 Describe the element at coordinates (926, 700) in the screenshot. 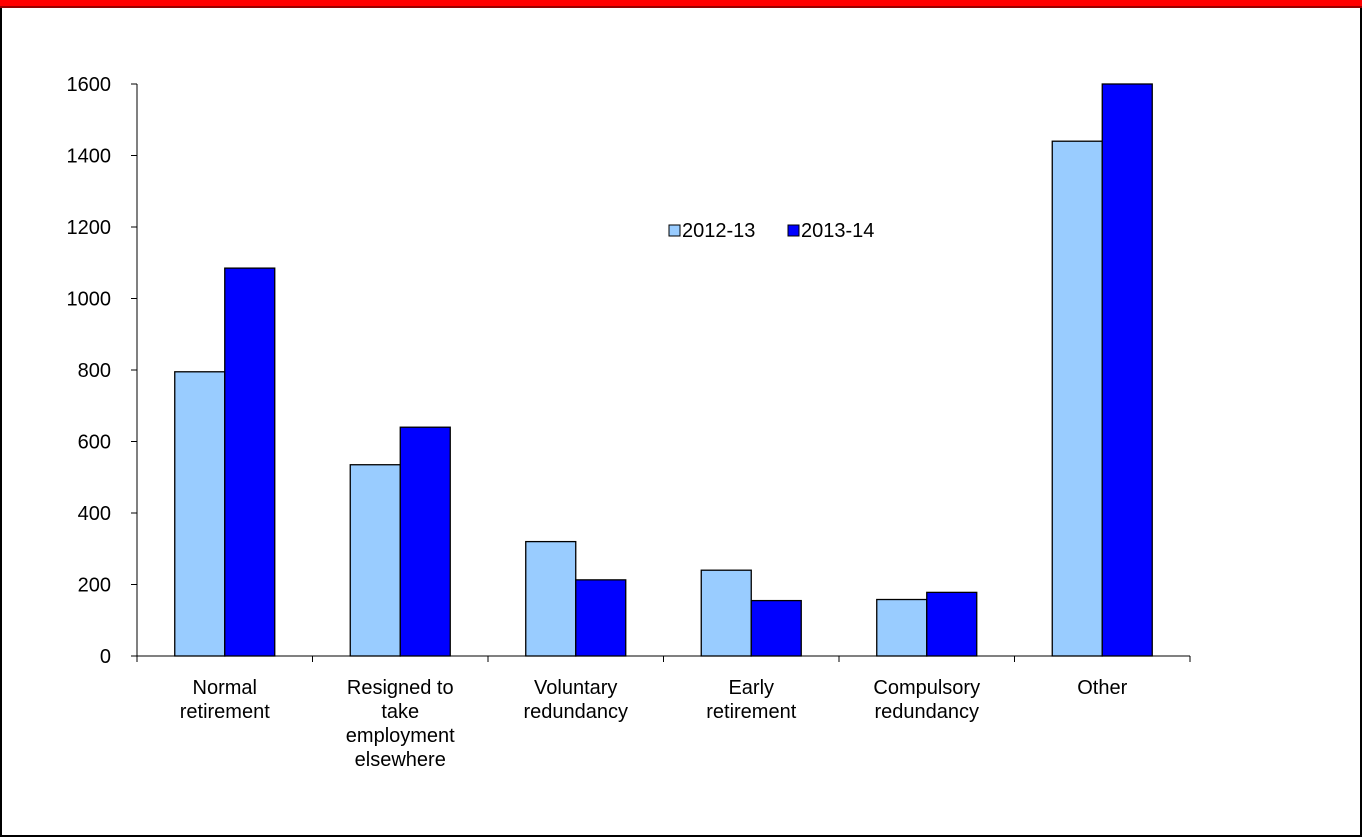

I see `x-category-label: Compulsory redundancy` at that location.